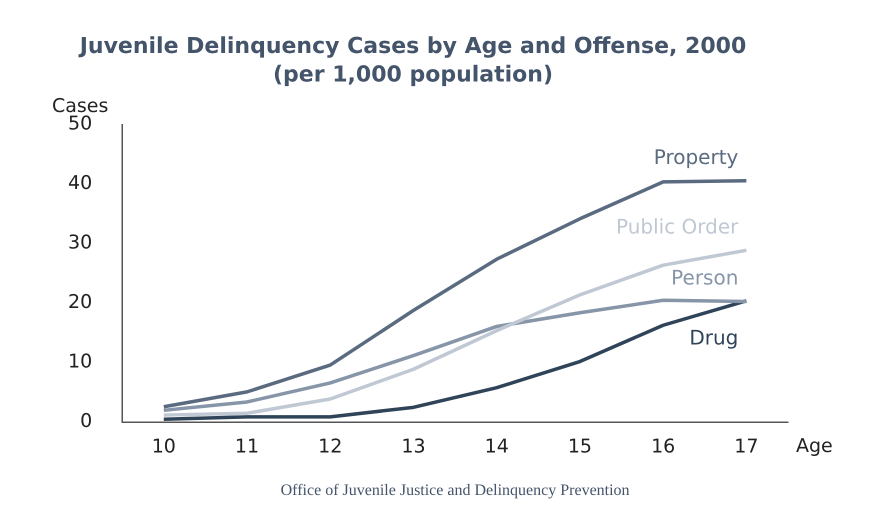  I want to click on x-tick-label: 13, so click(413, 447).